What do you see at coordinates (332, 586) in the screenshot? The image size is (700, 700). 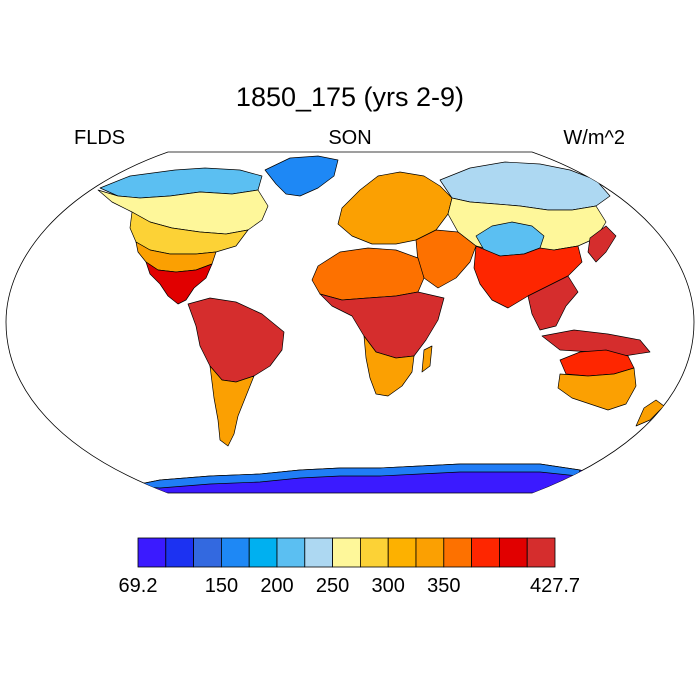 I see `colorbar-tick-label: 250` at bounding box center [332, 586].